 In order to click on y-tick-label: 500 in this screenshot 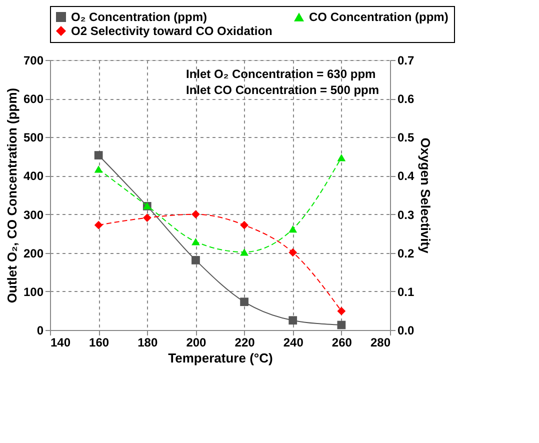, I will do `click(33, 137)`.